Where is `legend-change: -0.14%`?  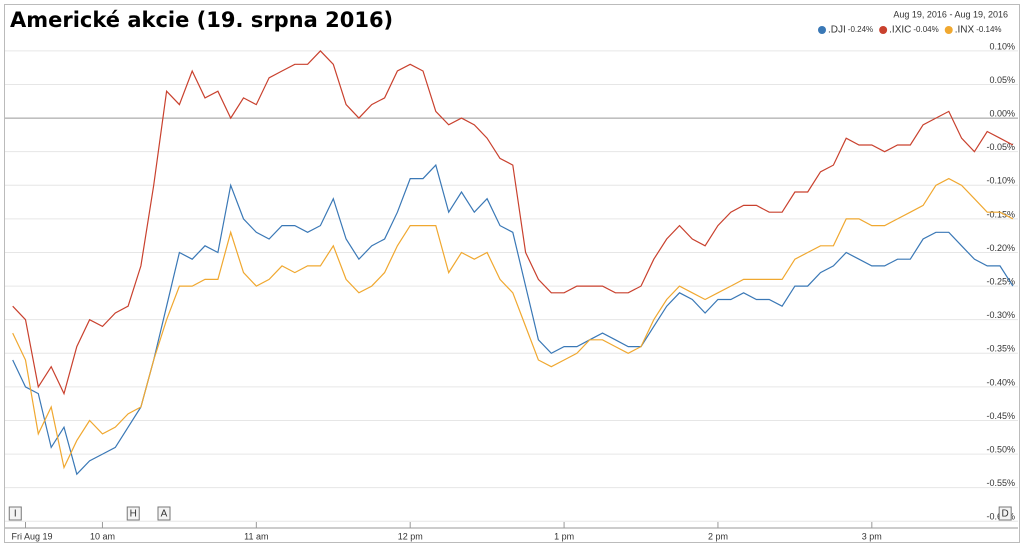 legend-change: -0.14% is located at coordinates (988, 29).